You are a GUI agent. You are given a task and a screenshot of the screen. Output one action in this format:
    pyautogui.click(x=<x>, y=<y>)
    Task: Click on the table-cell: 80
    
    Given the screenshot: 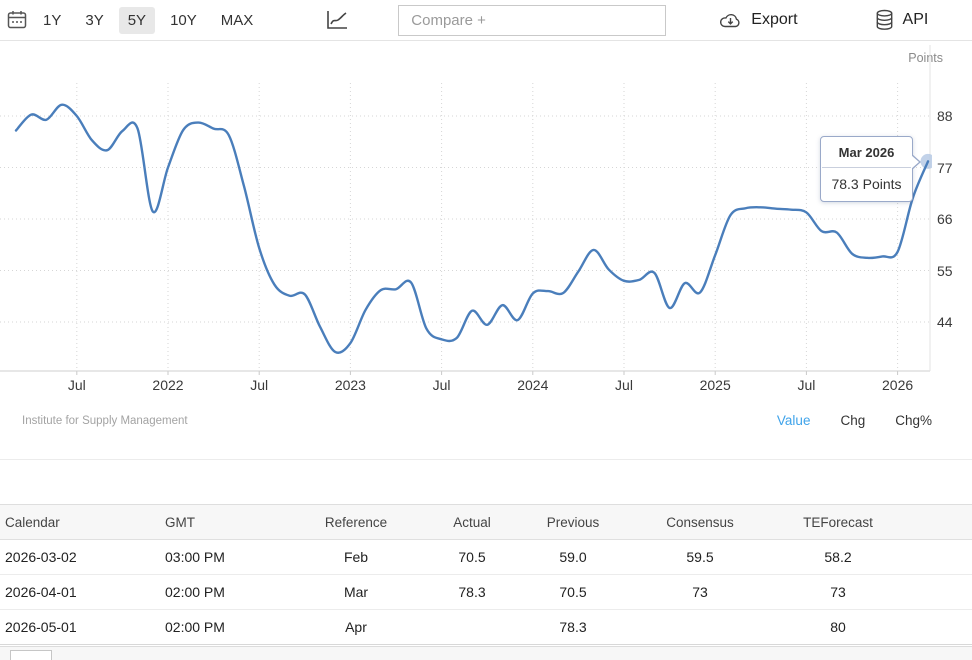 What is the action you would take?
    pyautogui.click(x=838, y=627)
    